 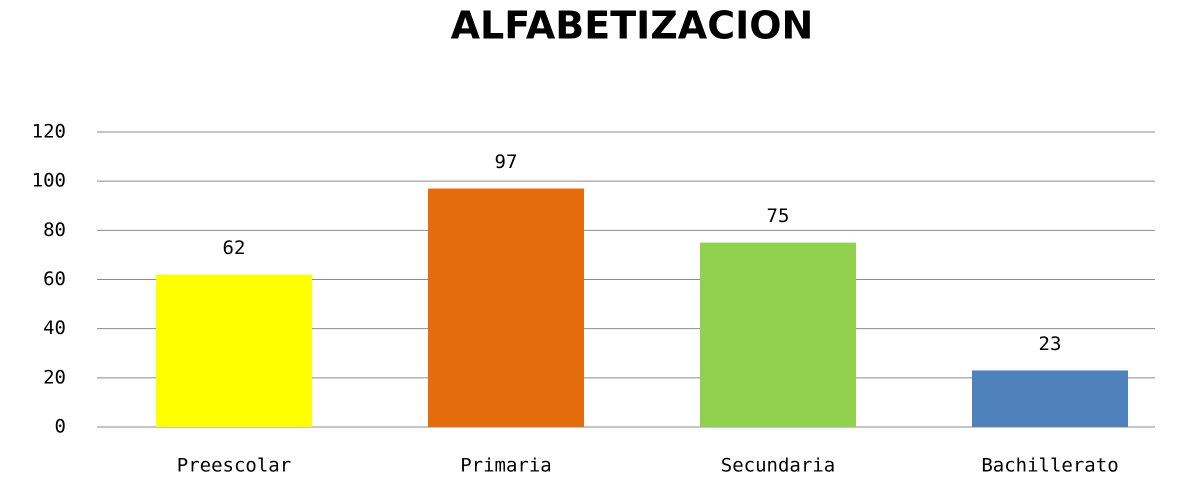 What do you see at coordinates (60, 427) in the screenshot?
I see `y-tick-label: 0` at bounding box center [60, 427].